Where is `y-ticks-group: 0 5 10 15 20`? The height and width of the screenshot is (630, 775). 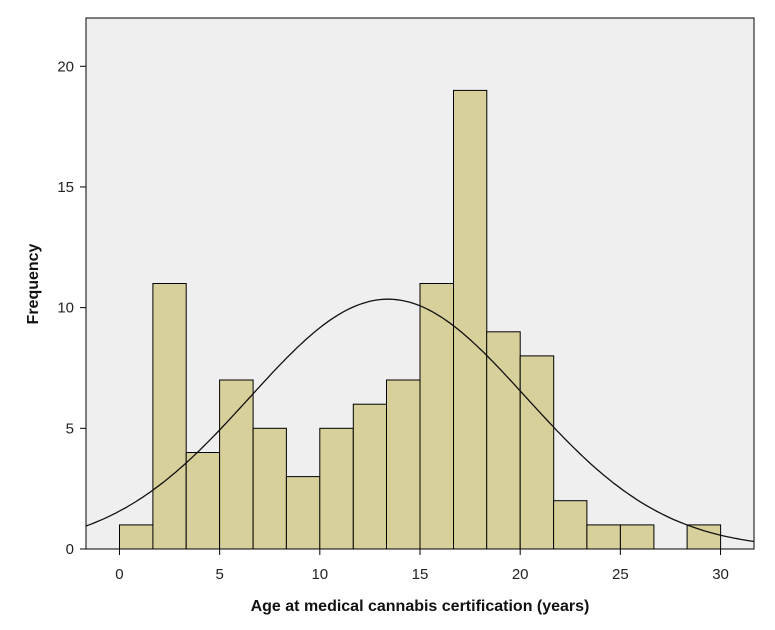
y-ticks-group: 0 5 10 15 20 is located at coordinates (71, 308).